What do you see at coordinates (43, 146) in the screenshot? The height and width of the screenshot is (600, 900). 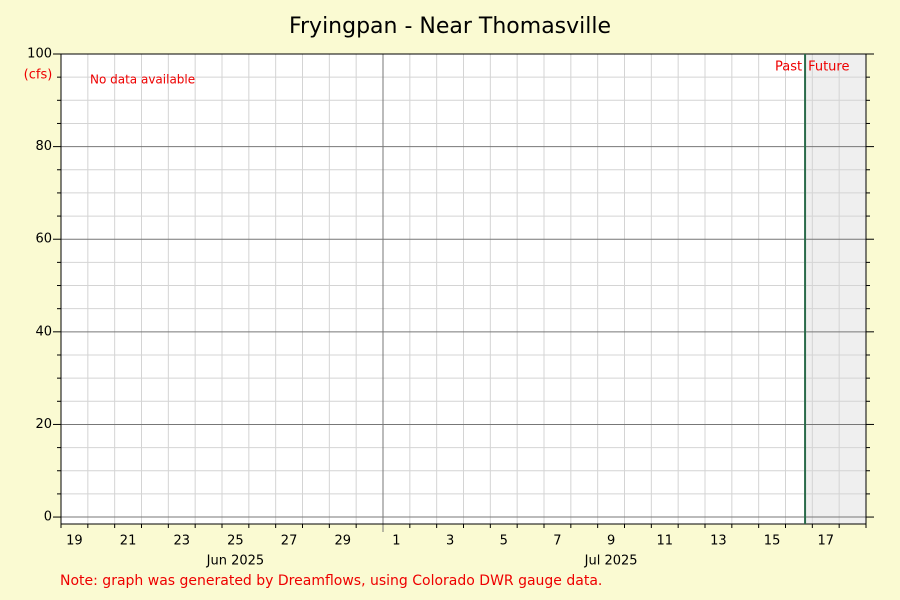 I see `y-tick-label: 80` at bounding box center [43, 146].